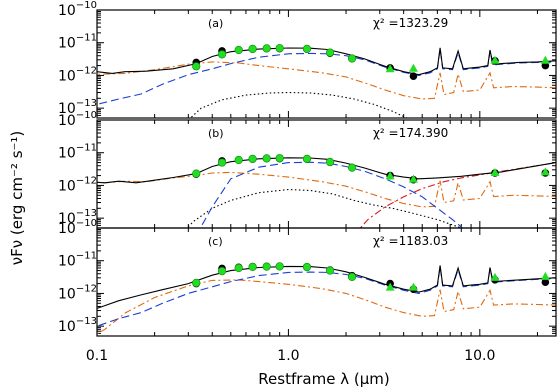 This screenshot has width=557, height=388. I want to click on x-axis-title: Restframe λ (μm), so click(323, 379).